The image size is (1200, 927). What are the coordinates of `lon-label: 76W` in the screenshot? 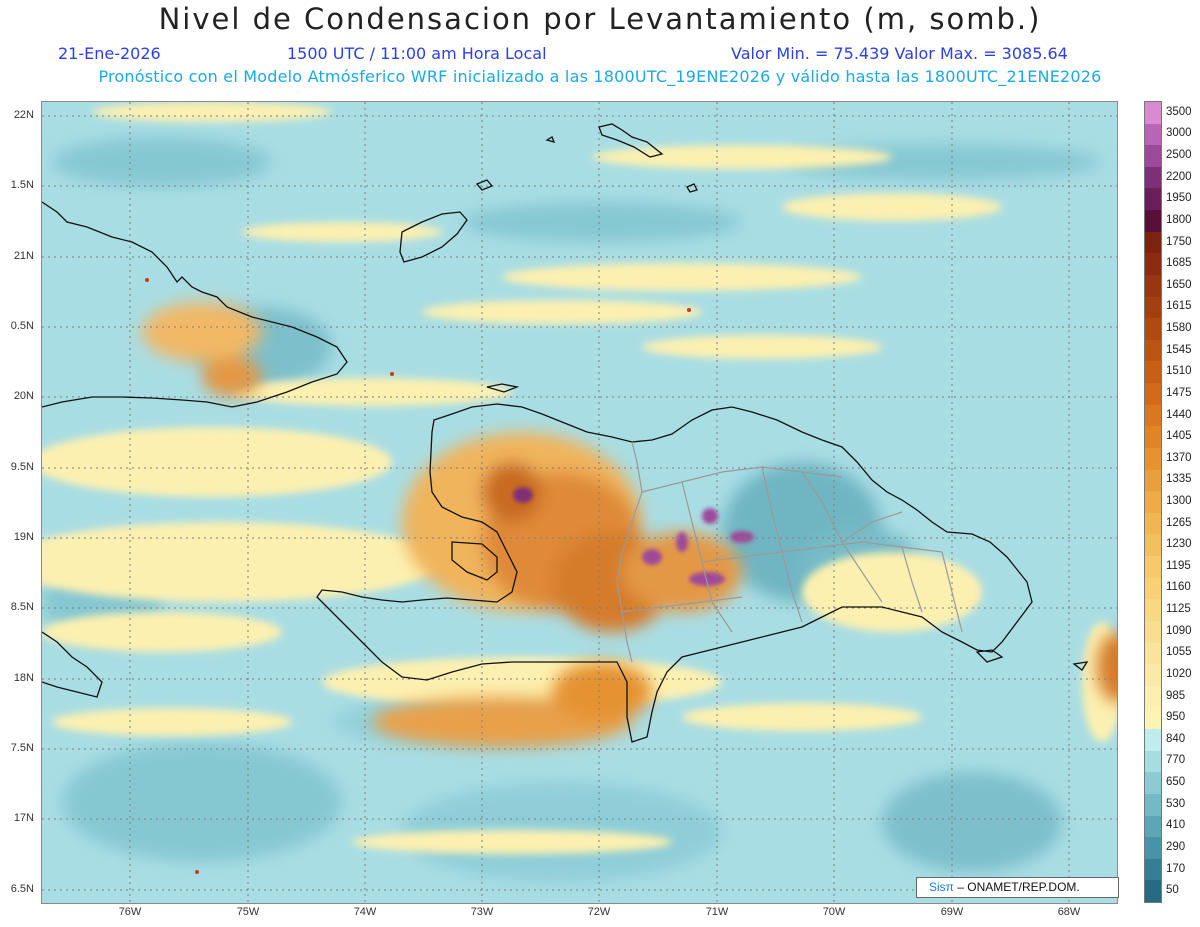 It's located at (130, 912).